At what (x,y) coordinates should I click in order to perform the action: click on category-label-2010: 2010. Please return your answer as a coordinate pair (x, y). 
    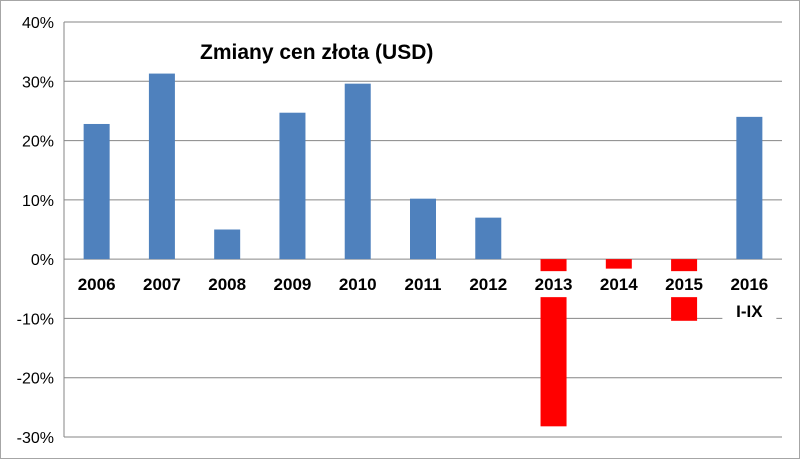
    Looking at the image, I should click on (358, 284).